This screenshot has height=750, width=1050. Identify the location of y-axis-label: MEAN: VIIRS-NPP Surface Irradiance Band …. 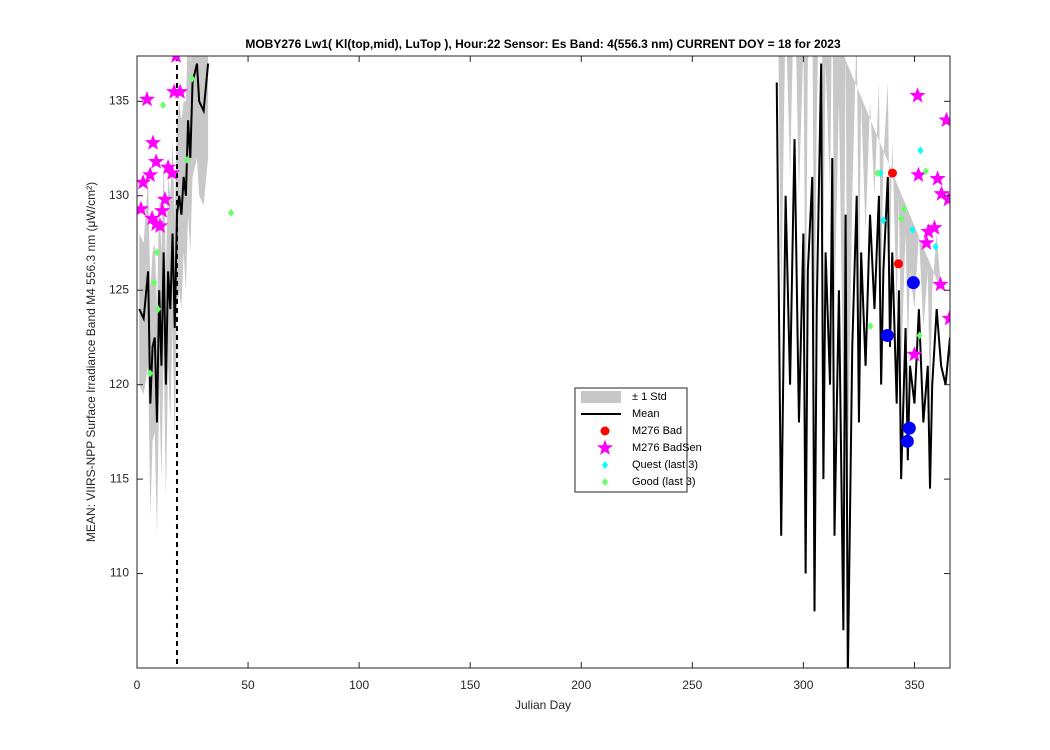
(91, 362).